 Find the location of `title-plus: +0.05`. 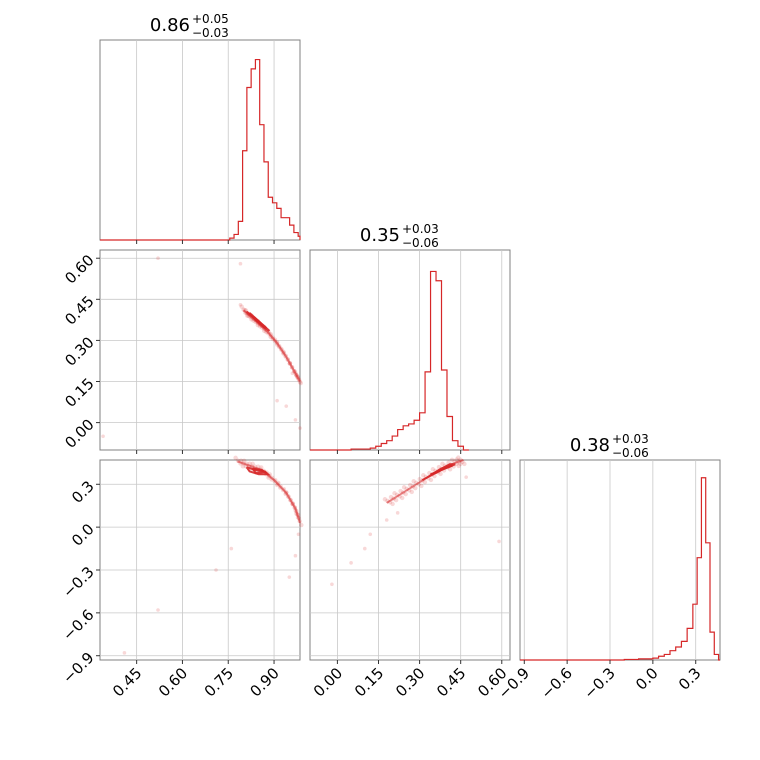

title-plus: +0.05 is located at coordinates (210, 19).